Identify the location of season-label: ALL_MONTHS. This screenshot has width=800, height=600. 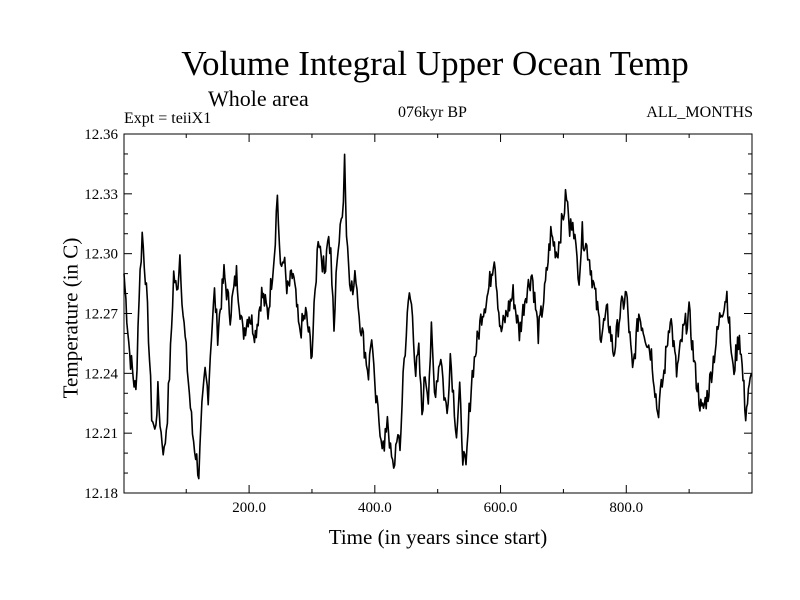
(699, 112).